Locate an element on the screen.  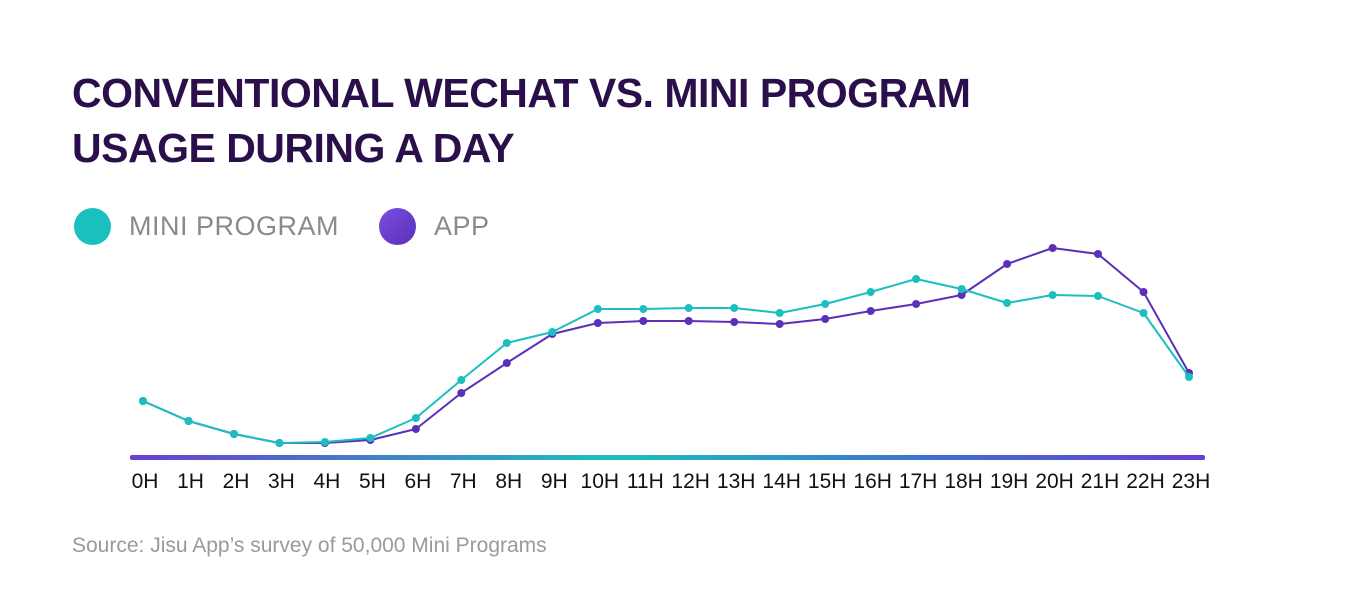
x-tick-label-15h: 15H is located at coordinates (827, 481).